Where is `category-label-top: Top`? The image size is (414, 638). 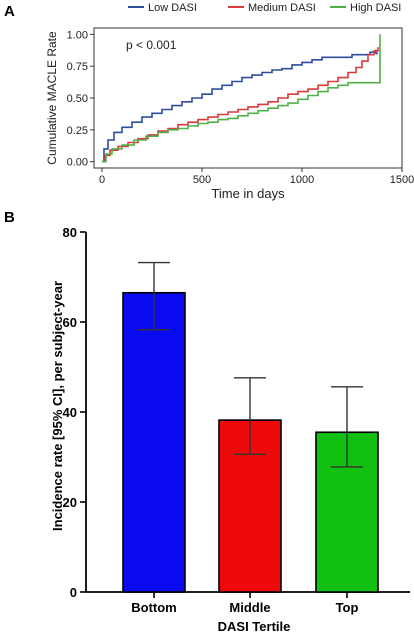
category-label-top: Top is located at coordinates (347, 607).